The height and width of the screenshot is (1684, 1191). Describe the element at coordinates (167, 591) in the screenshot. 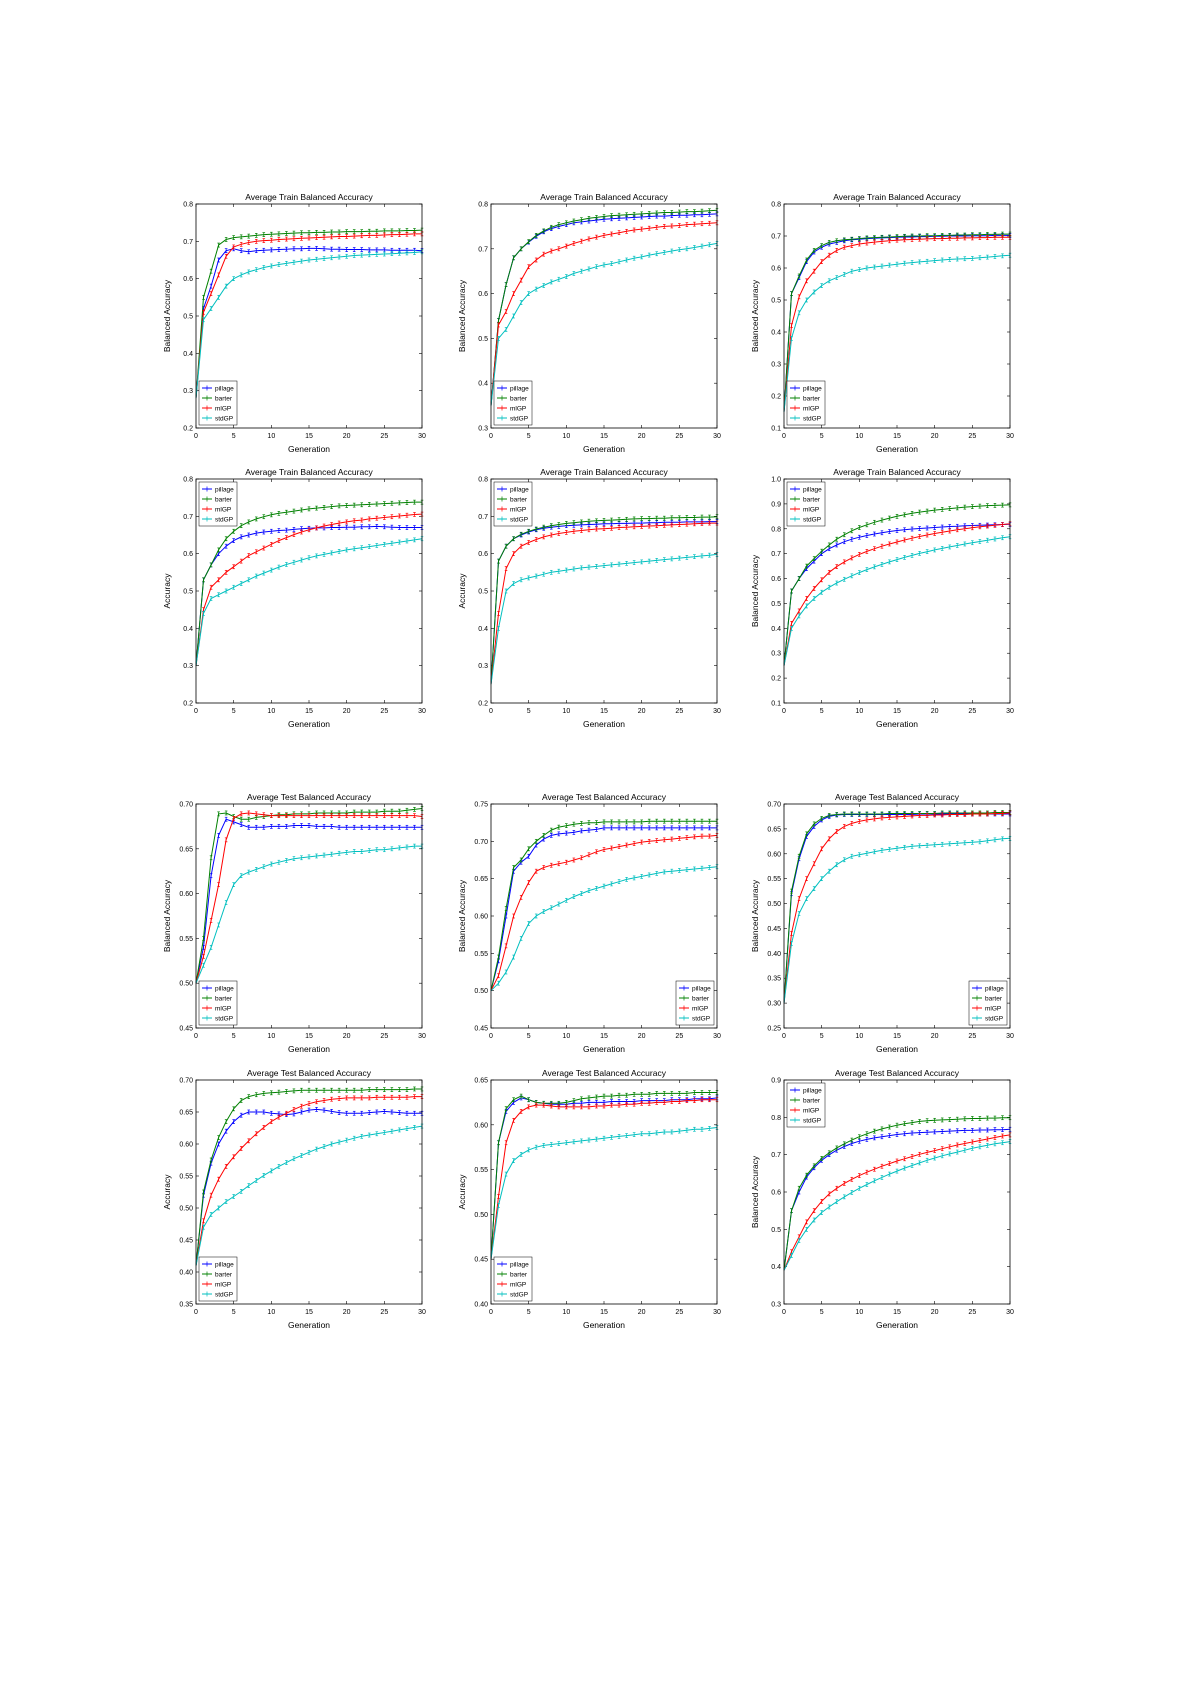

I see `y-axis-label: Accuracy` at that location.